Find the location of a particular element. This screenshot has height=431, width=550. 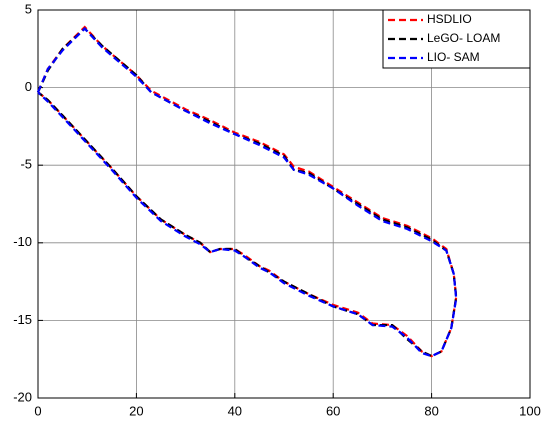

legend-label: LeGO- LOAM is located at coordinates (463, 38).